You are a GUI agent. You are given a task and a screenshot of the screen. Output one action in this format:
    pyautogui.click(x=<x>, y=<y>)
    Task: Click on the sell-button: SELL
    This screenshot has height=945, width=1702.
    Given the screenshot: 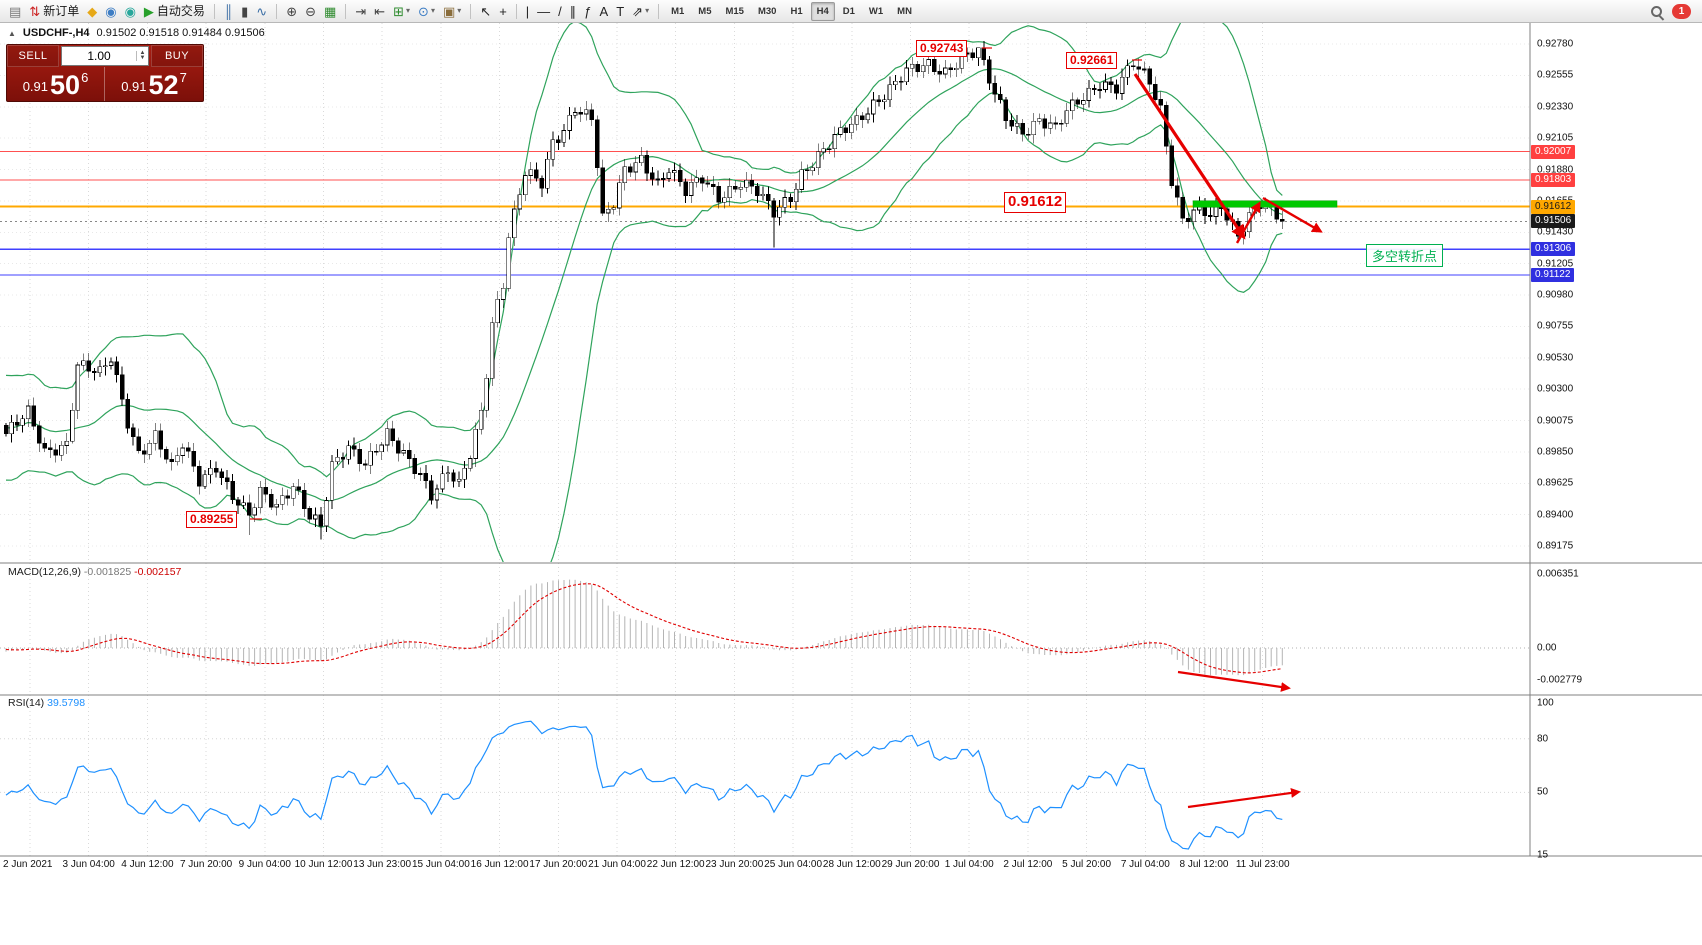 What is the action you would take?
    pyautogui.click(x=33, y=56)
    